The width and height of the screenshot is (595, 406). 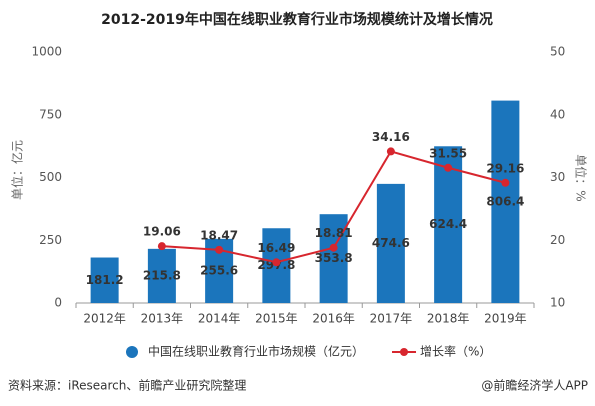 What do you see at coordinates (162, 319) in the screenshot?
I see `x-tick-label: 2013年` at bounding box center [162, 319].